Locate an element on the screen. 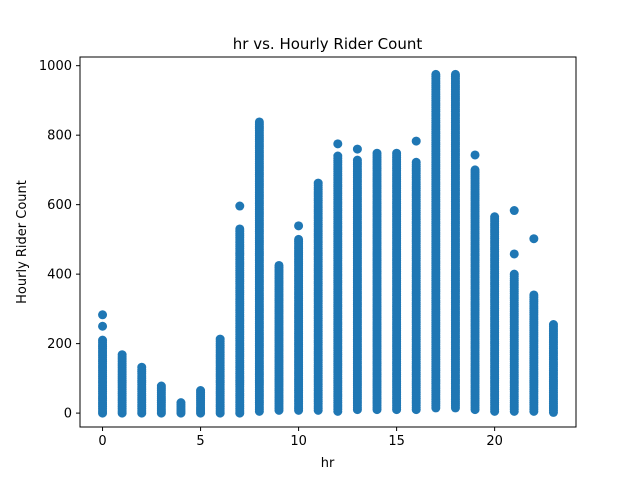  y-axis-label: Hourly Rider Count is located at coordinates (22, 242).